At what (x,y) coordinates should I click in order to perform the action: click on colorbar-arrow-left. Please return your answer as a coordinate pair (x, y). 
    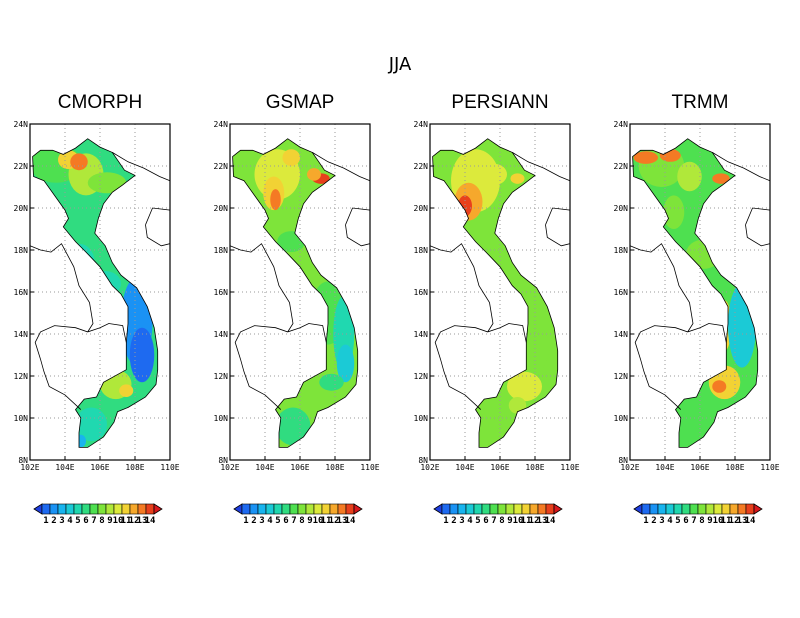
    Looking at the image, I should click on (38, 509).